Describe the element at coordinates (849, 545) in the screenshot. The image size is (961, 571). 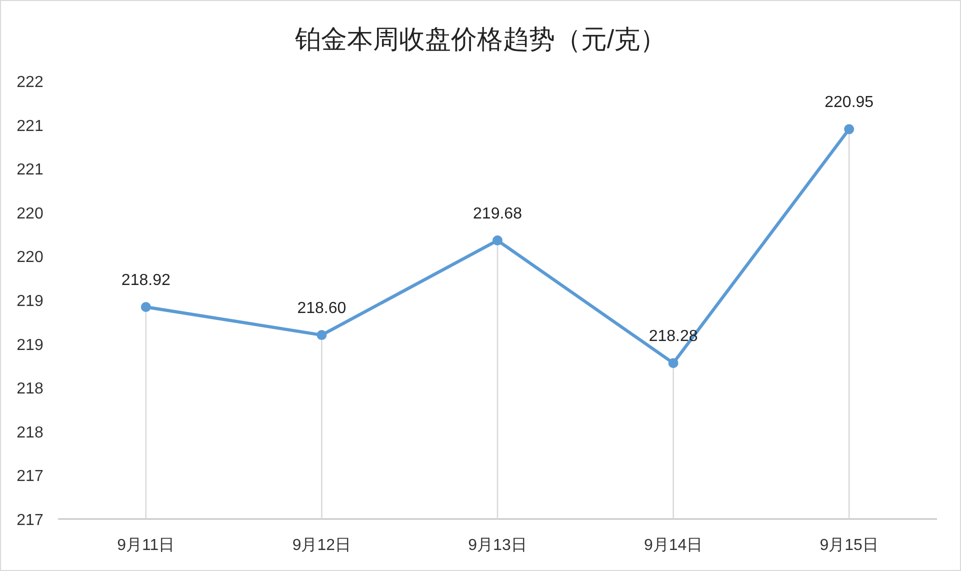
I see `xtick: 9月15日` at that location.